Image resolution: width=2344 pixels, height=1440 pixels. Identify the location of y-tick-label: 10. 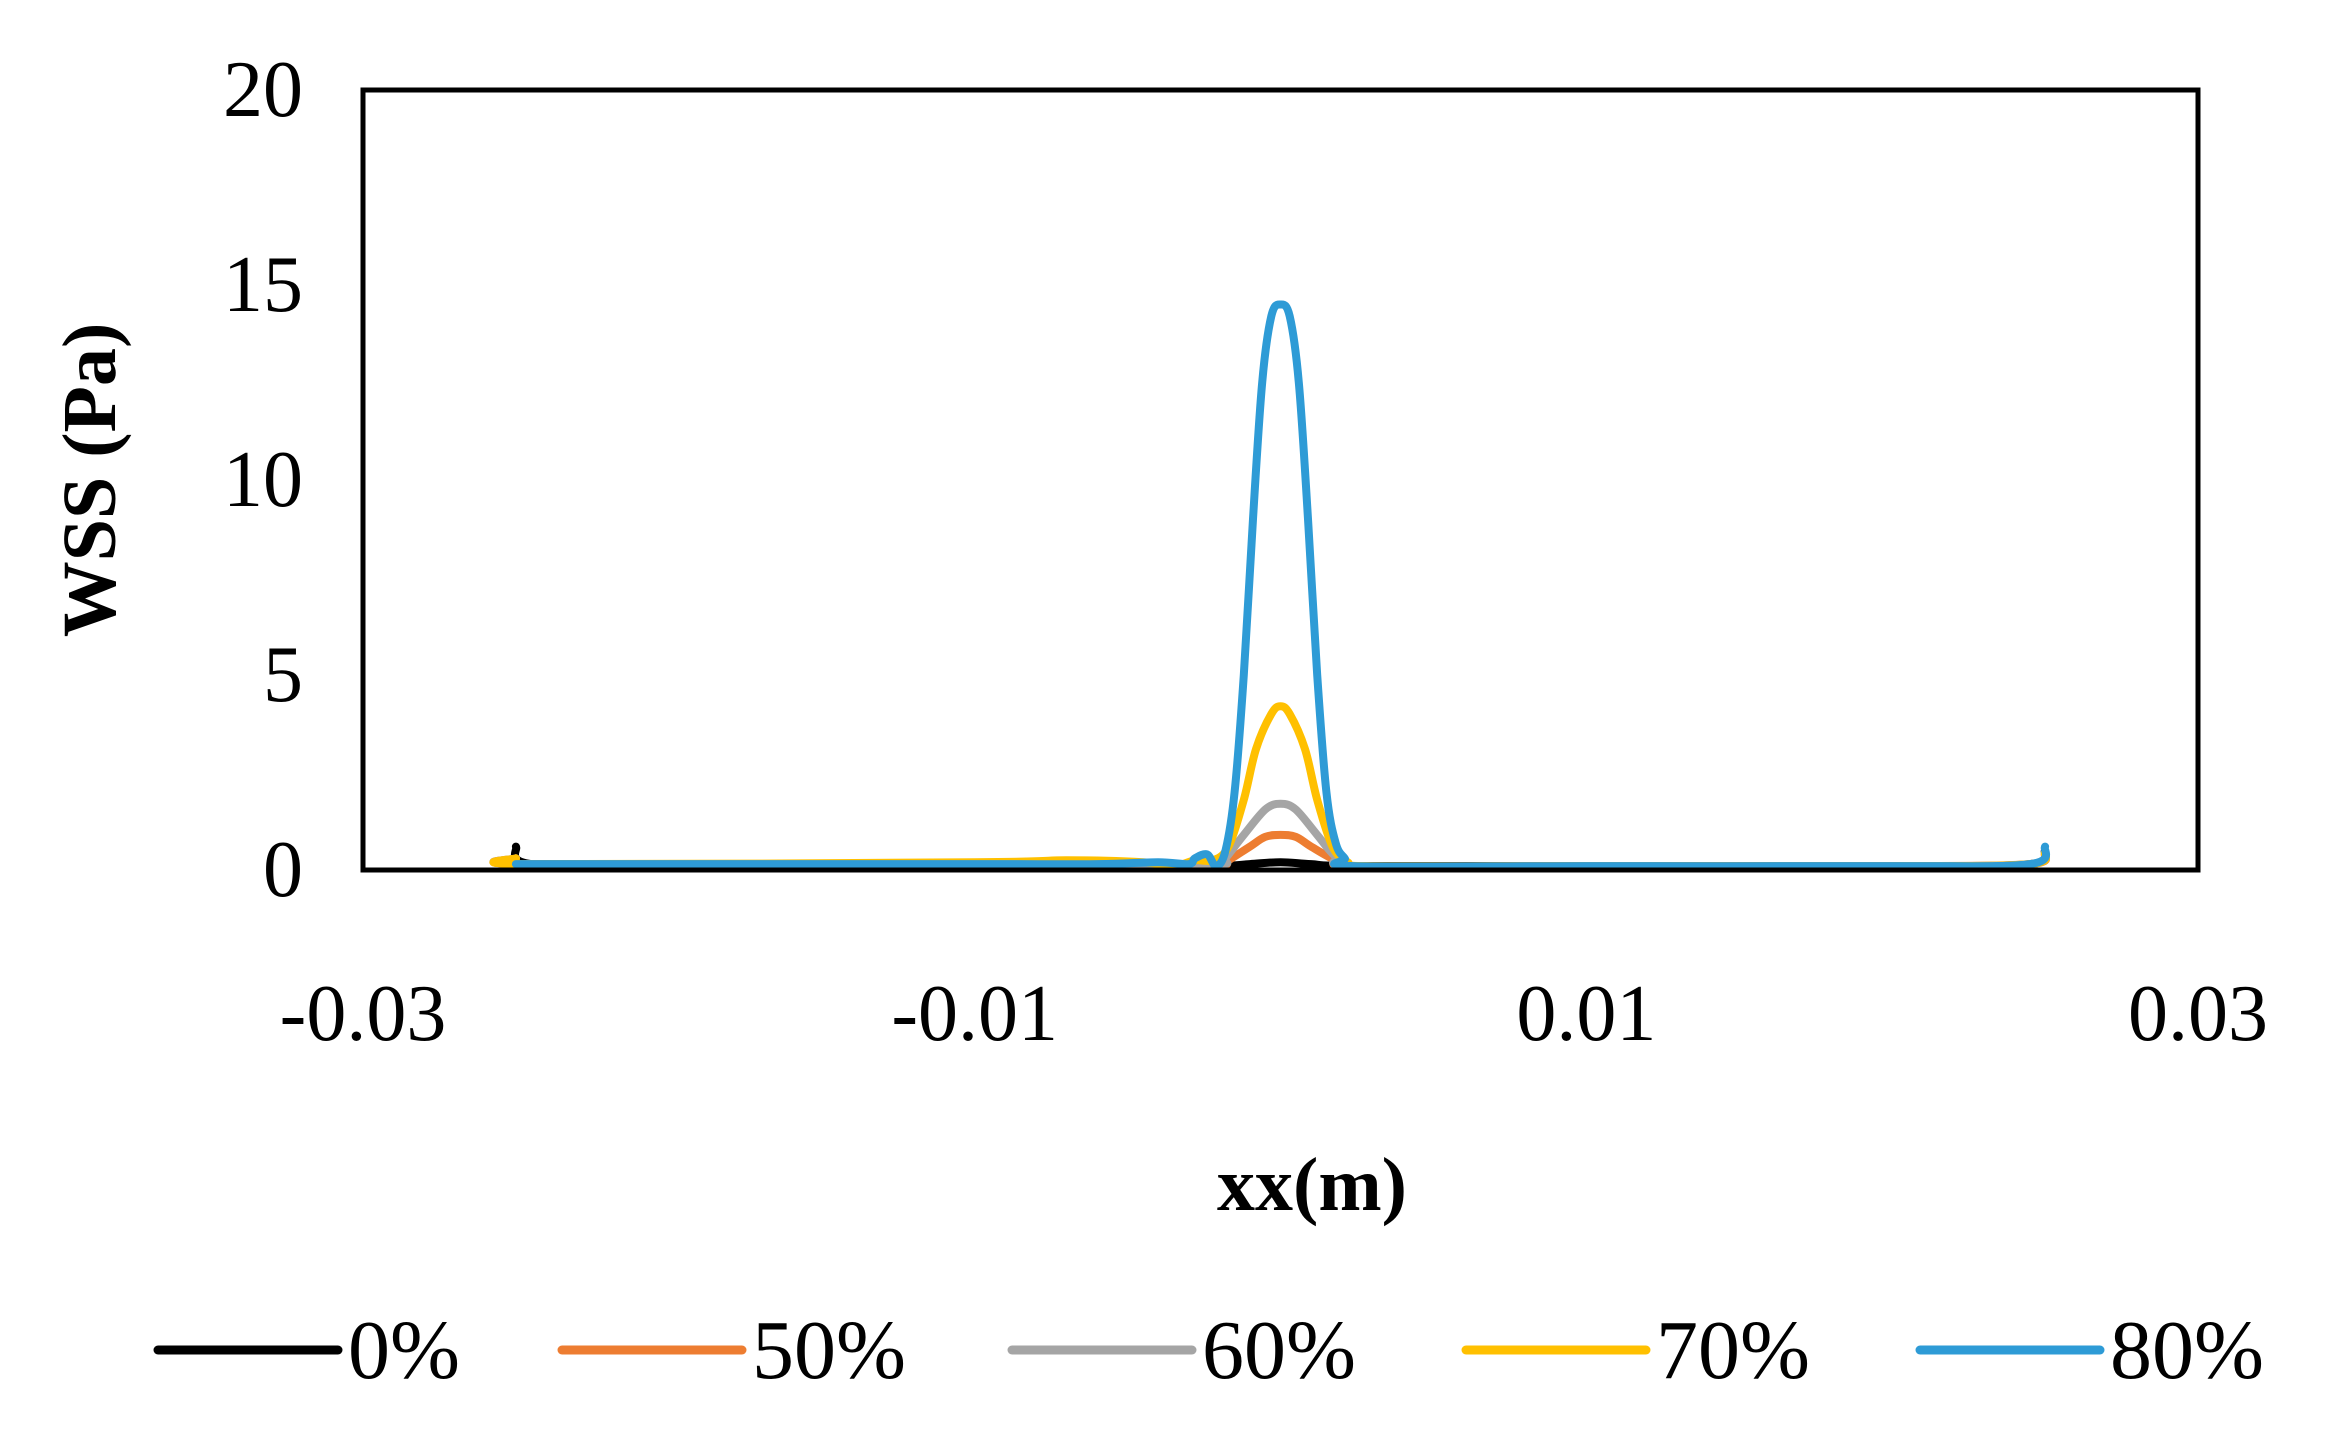
(263, 480).